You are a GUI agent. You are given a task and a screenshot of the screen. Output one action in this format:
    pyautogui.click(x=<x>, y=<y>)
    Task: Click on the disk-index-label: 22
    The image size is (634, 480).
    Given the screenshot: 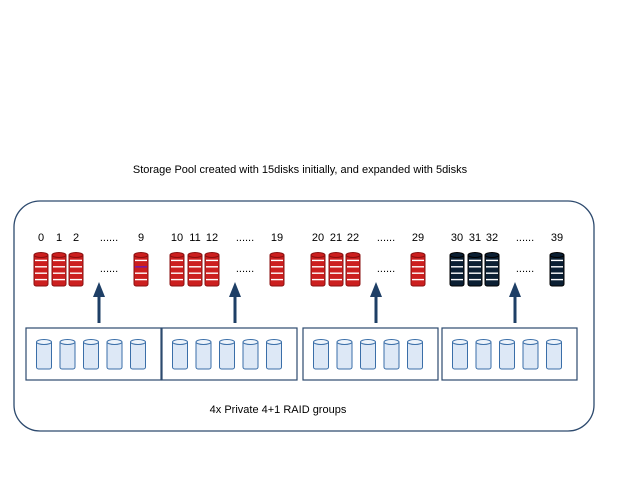 What is the action you would take?
    pyautogui.click(x=353, y=238)
    